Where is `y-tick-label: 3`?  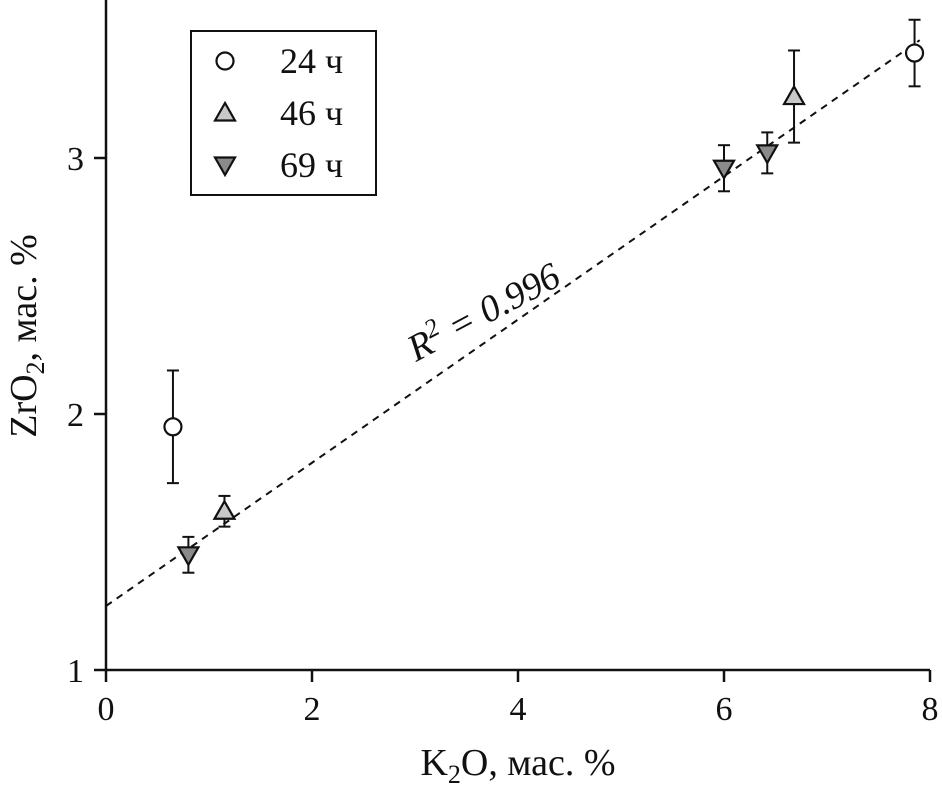
y-tick-label: 3 is located at coordinates (75, 159).